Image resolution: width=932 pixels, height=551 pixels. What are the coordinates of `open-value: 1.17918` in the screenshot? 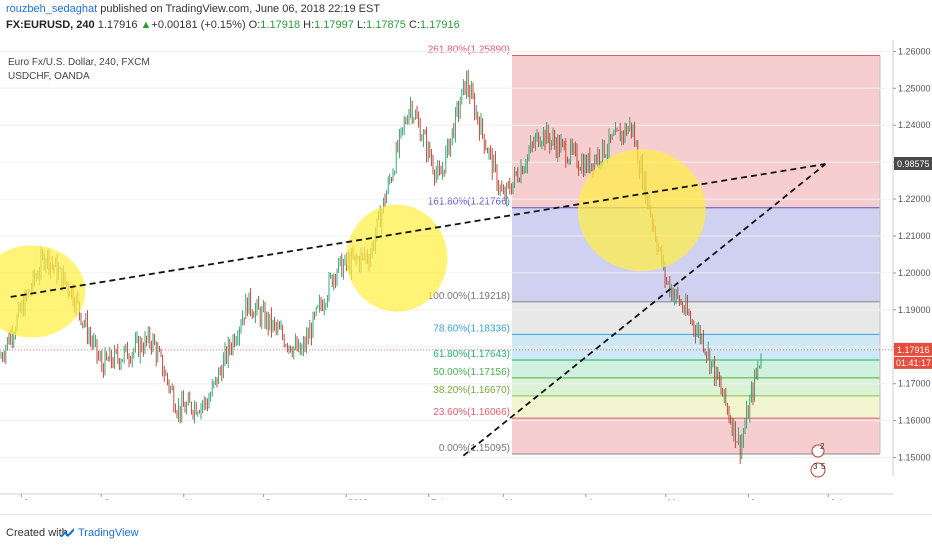 It's located at (280, 25).